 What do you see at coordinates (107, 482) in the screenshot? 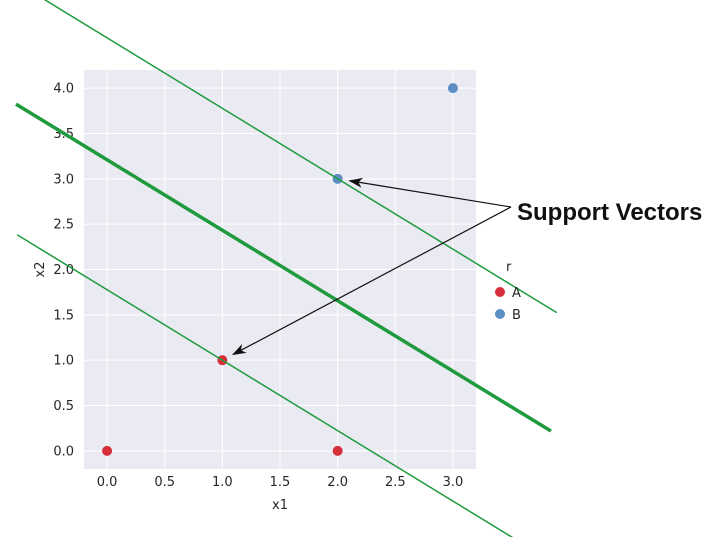
I see `x-tick-label: 0.0` at bounding box center [107, 482].